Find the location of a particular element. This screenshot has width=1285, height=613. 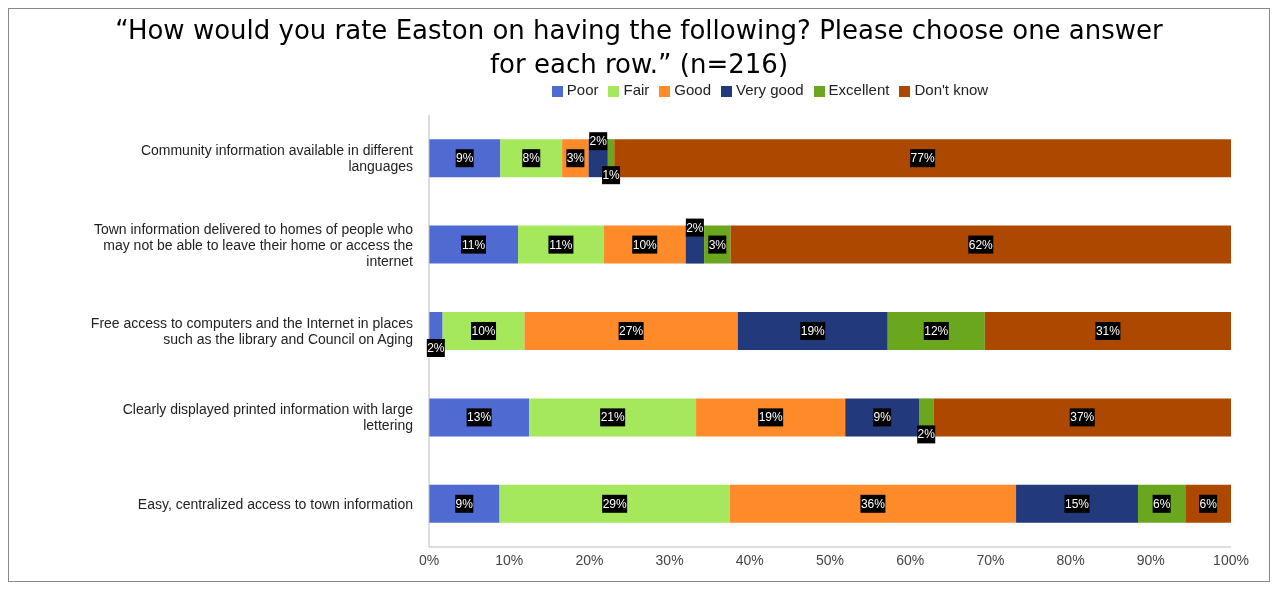

x-tick-label: 100% is located at coordinates (1231, 559).